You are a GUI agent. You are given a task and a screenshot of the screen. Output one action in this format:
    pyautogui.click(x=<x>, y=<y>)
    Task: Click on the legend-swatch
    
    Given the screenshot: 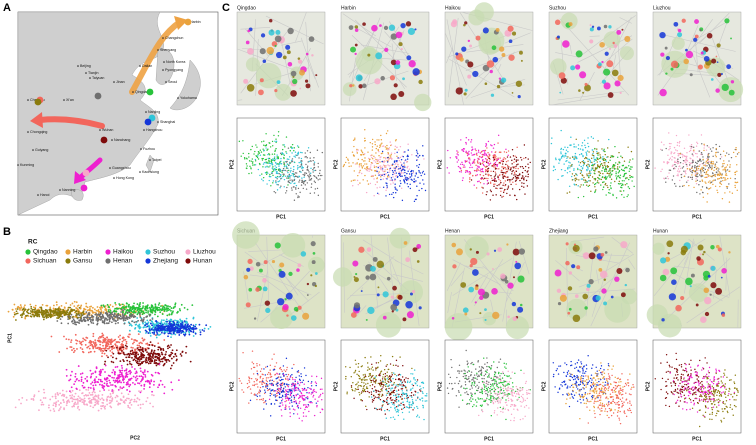 What is the action you would take?
    pyautogui.click(x=68, y=261)
    